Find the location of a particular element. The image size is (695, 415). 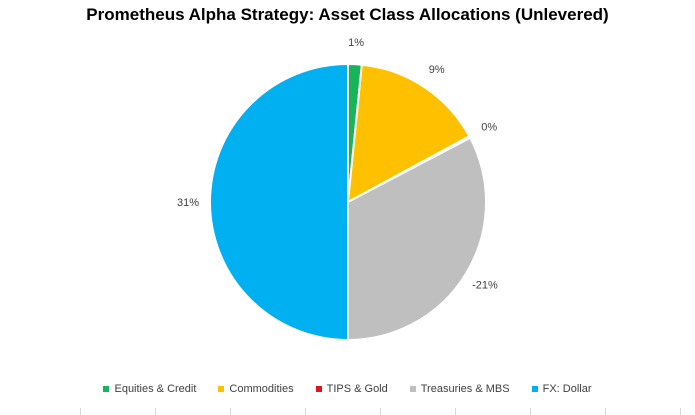

pie-slice-fx-dollar is located at coordinates (279, 202).